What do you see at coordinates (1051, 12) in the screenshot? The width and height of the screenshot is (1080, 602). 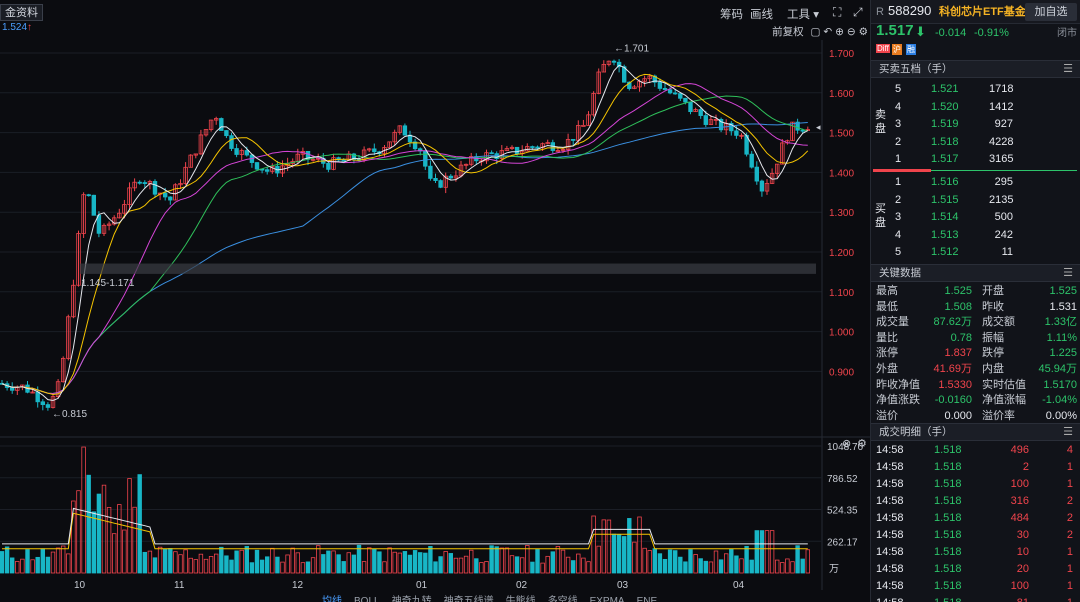 I see `add-watchlist-button: 加自选` at bounding box center [1051, 12].